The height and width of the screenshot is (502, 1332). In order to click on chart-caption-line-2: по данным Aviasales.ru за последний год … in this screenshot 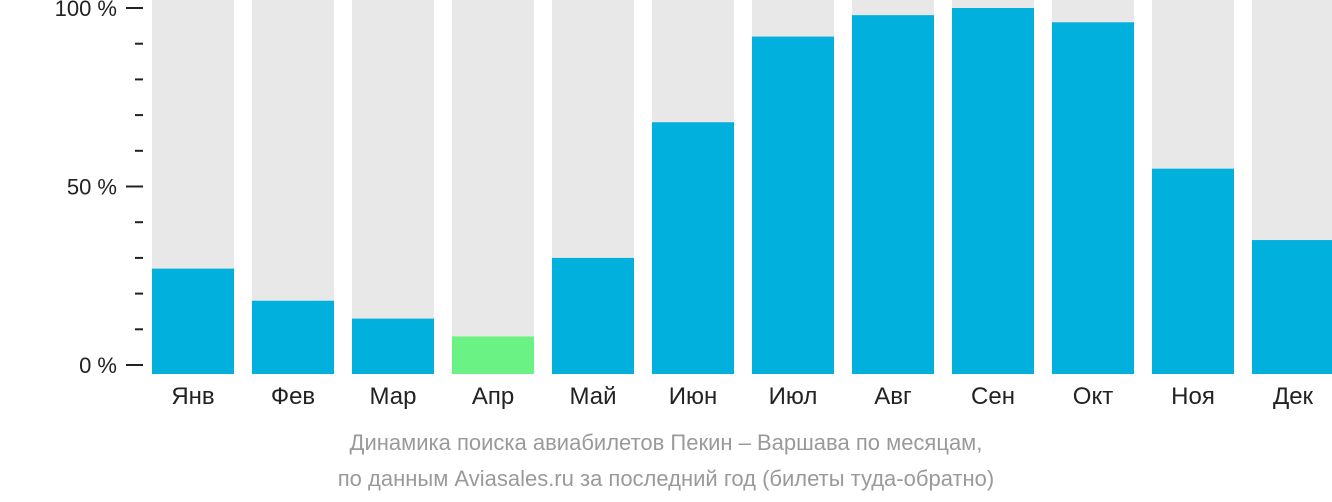, I will do `click(666, 478)`.